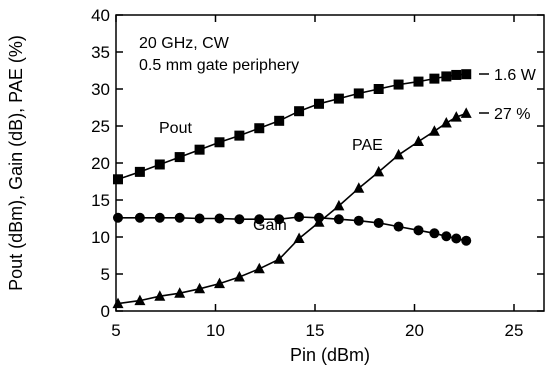 The width and height of the screenshot is (554, 369). What do you see at coordinates (115, 330) in the screenshot?
I see `x-tick-label-5: 5` at bounding box center [115, 330].